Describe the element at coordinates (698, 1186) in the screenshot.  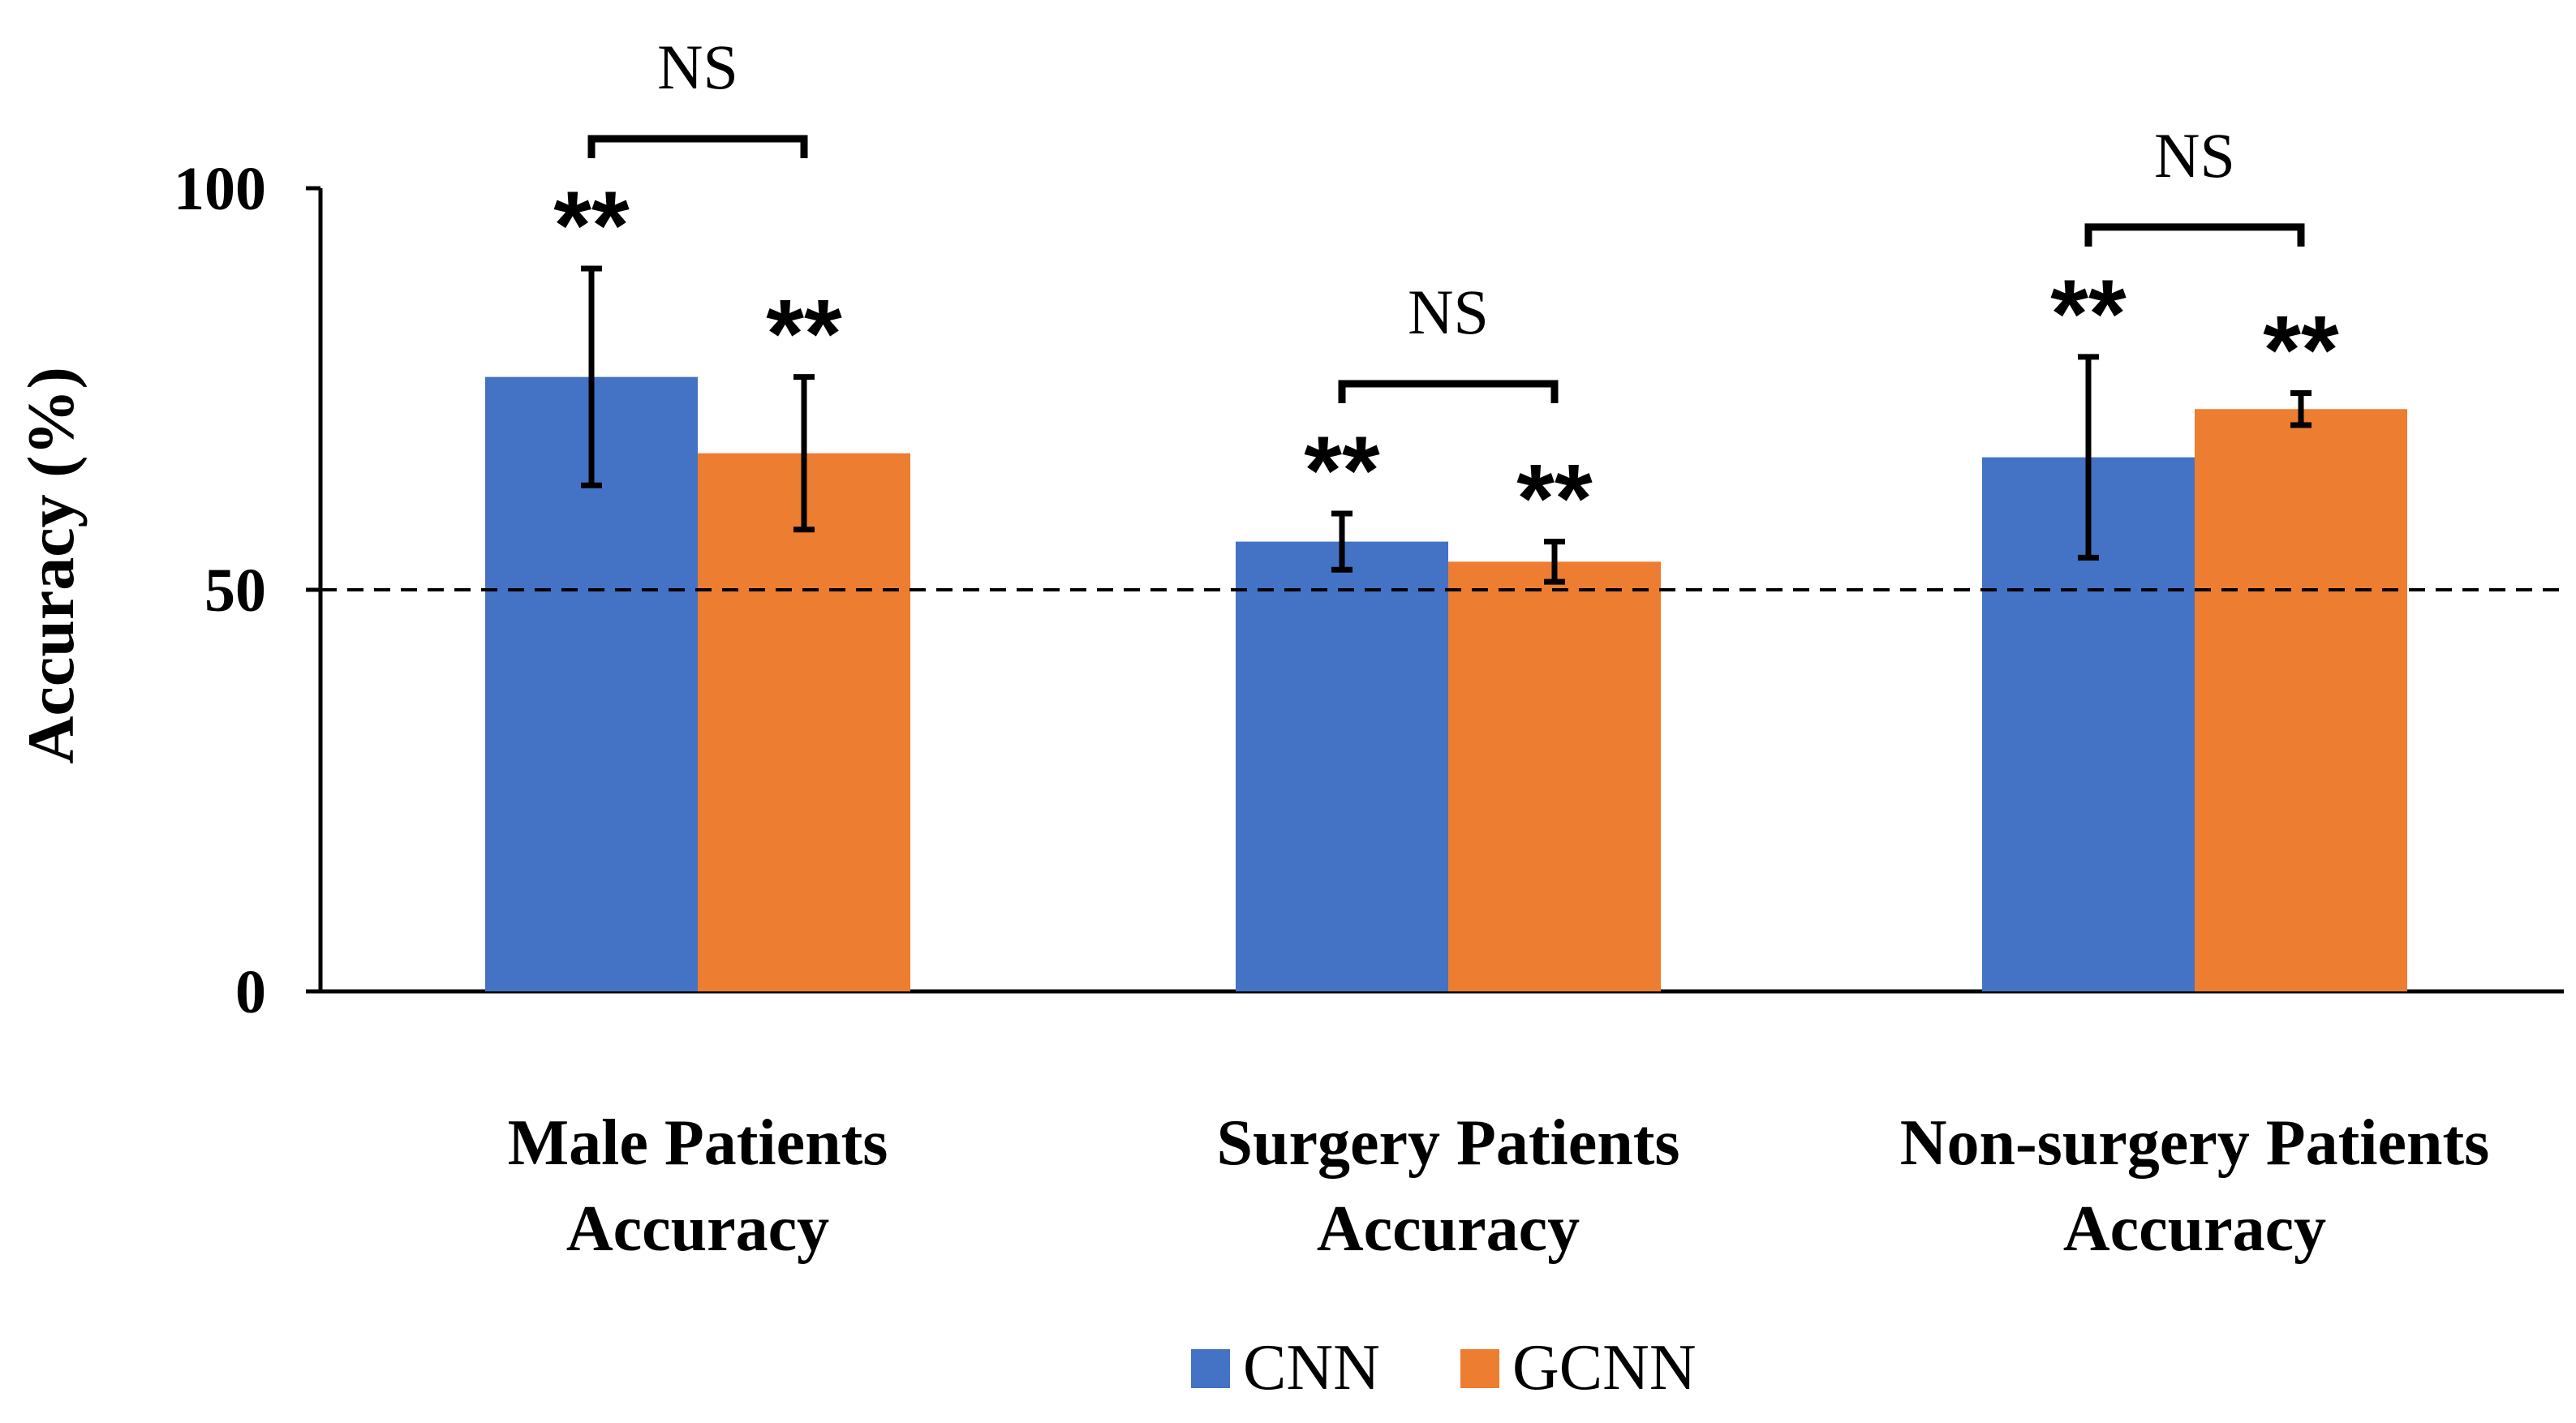
I see `x-category-label: Male Patients Accuracy` at that location.